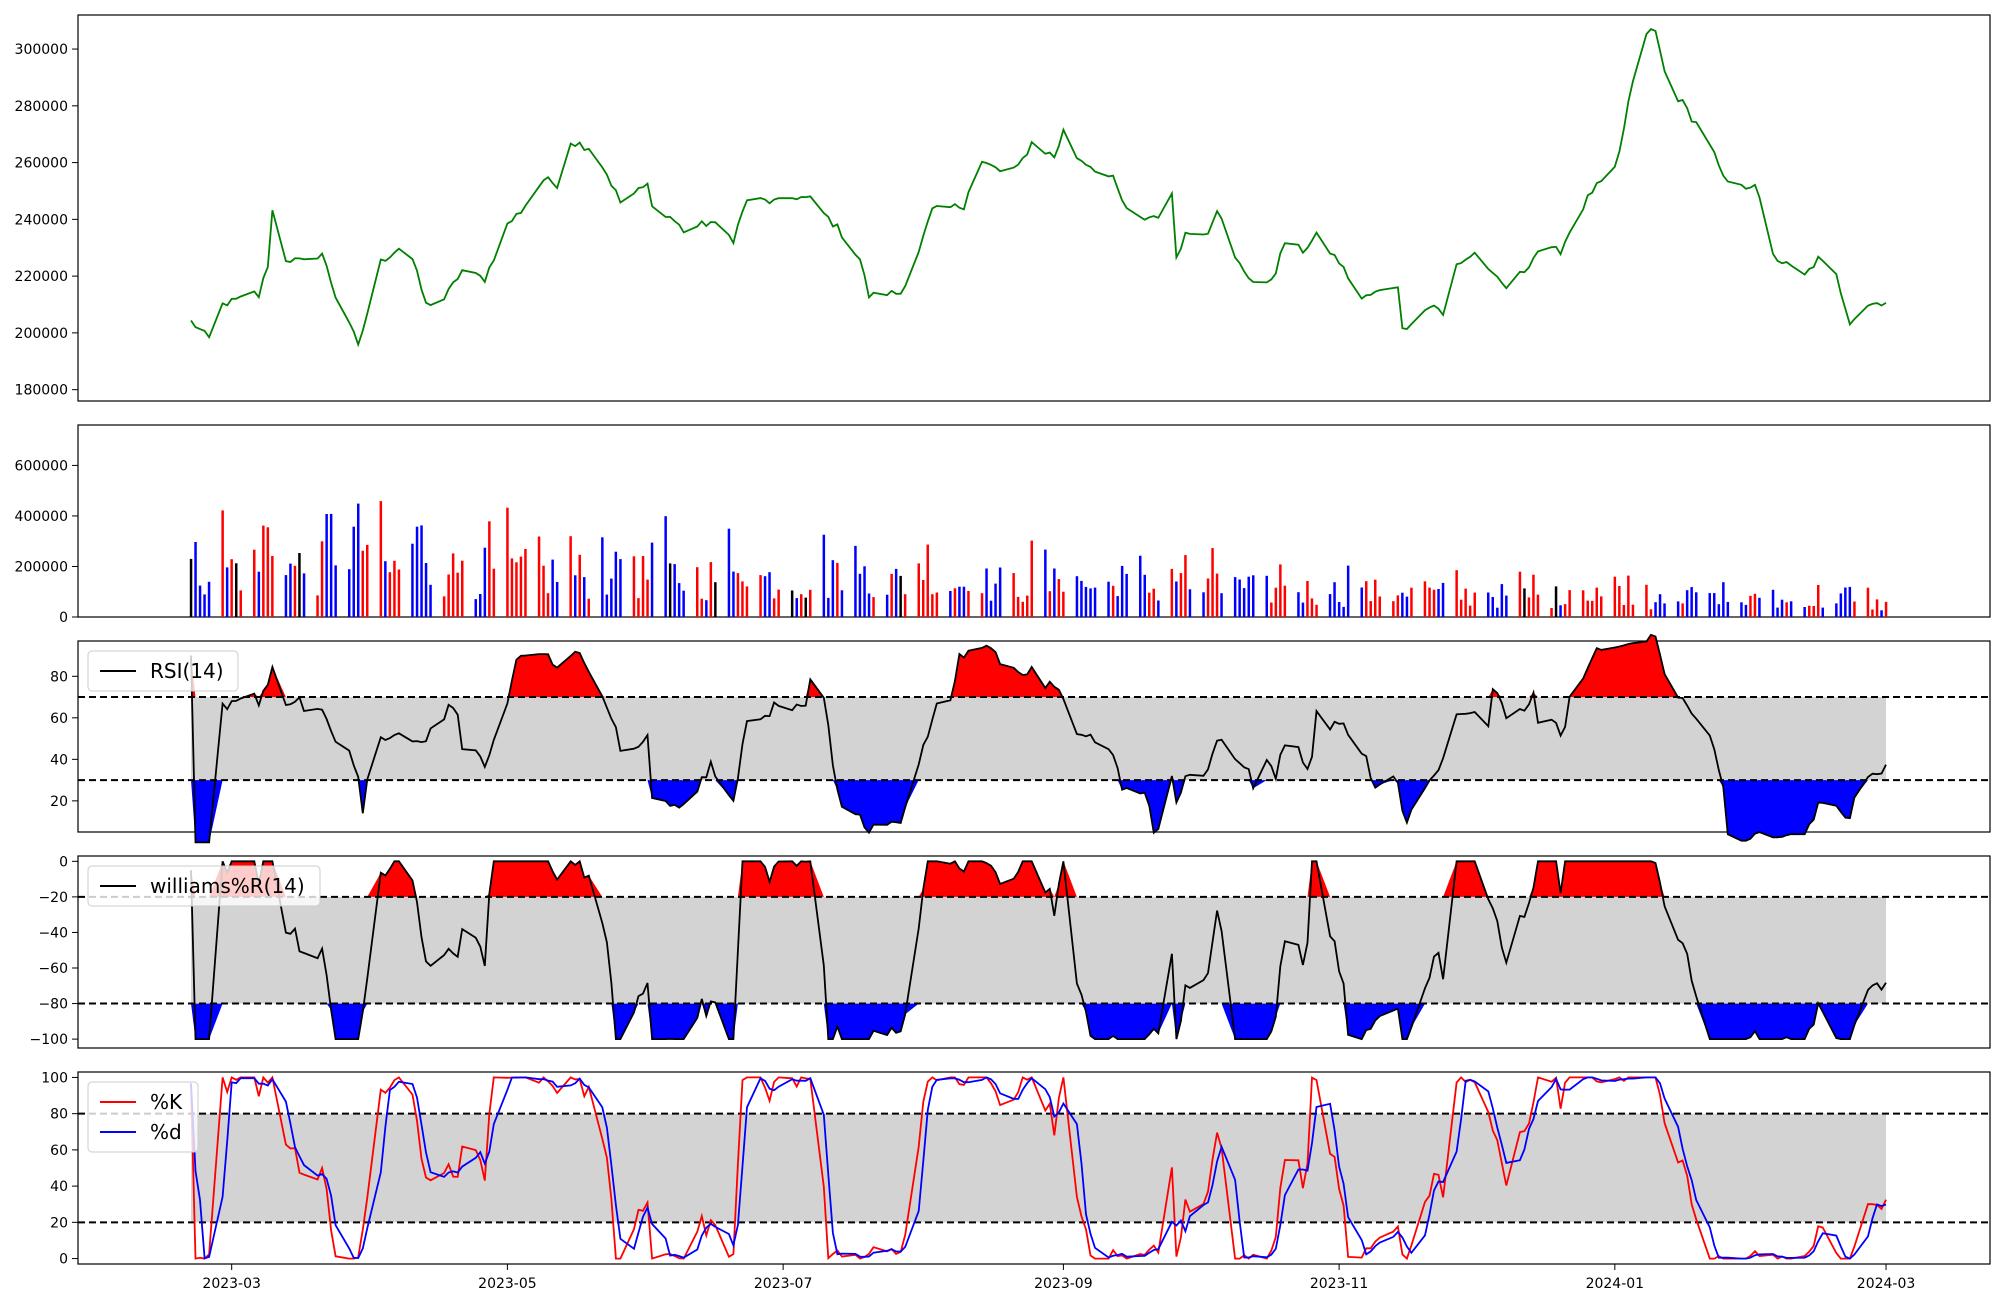 The height and width of the screenshot is (1304, 2000). I want to click on stoch-legend-box, so click(143, 1117).